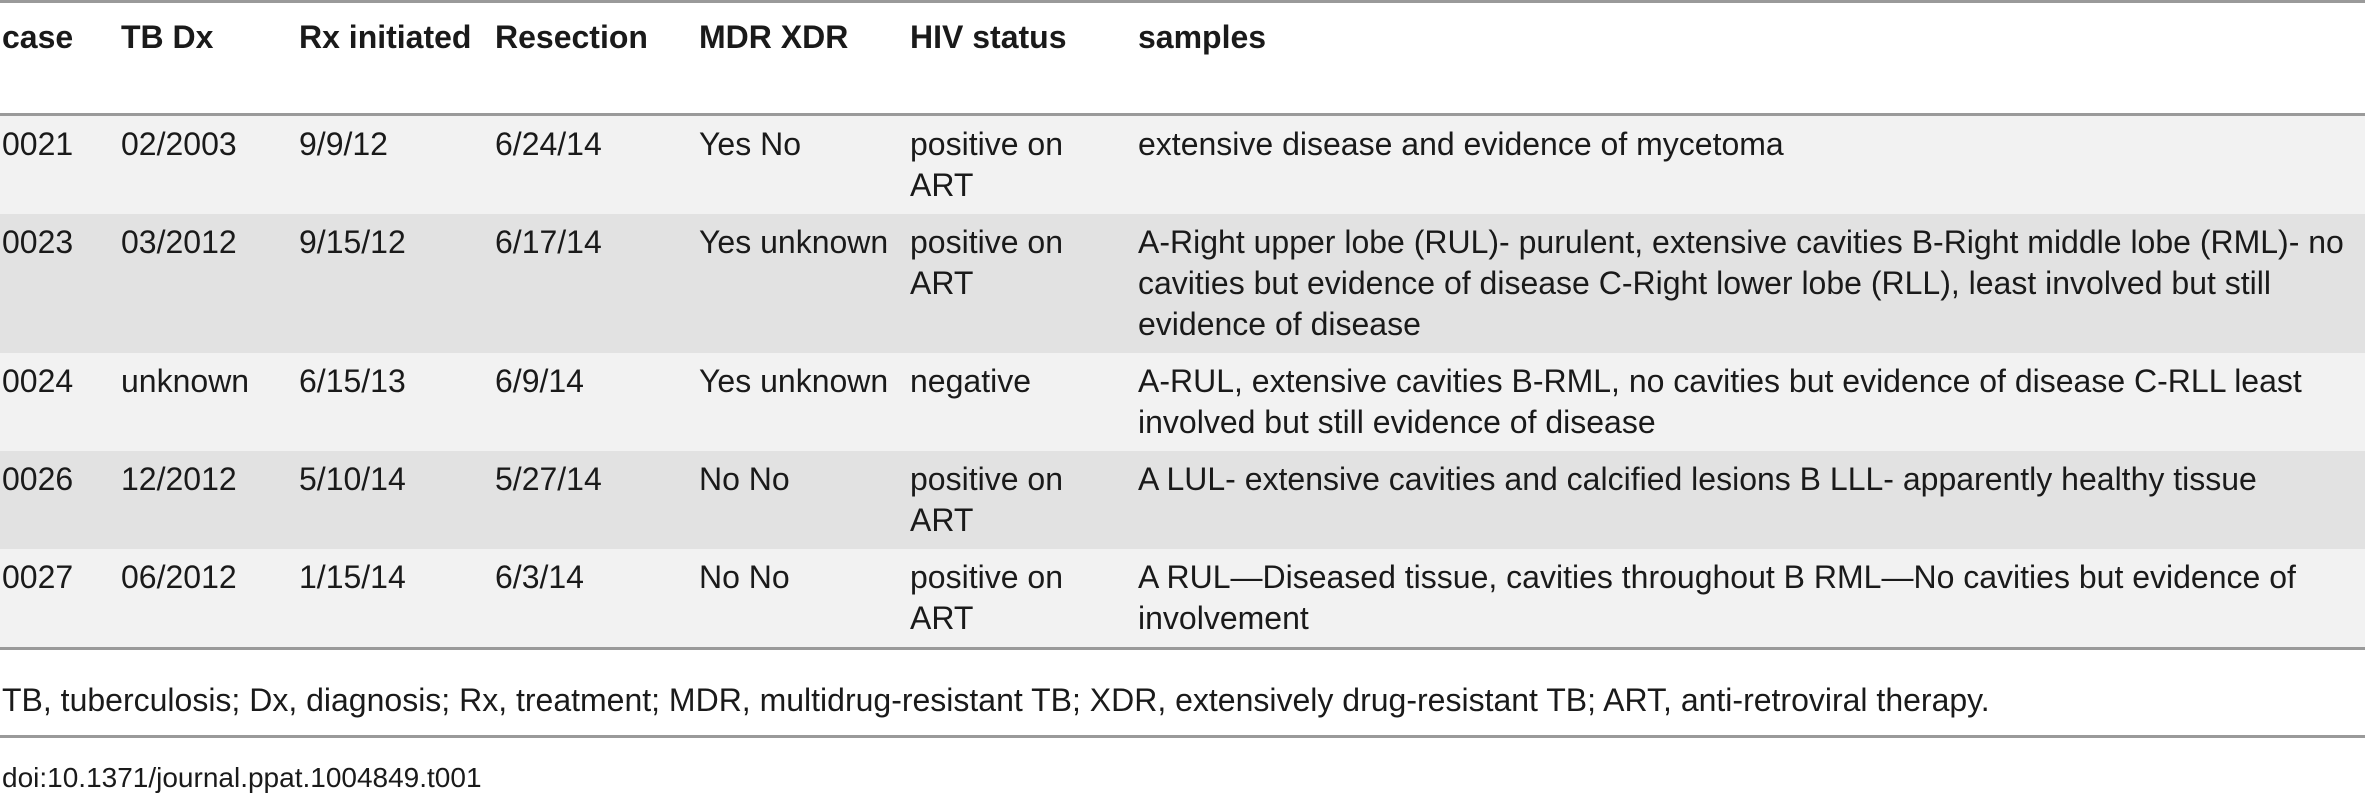  Describe the element at coordinates (179, 479) in the screenshot. I see `table-cell: 12/2012` at that location.